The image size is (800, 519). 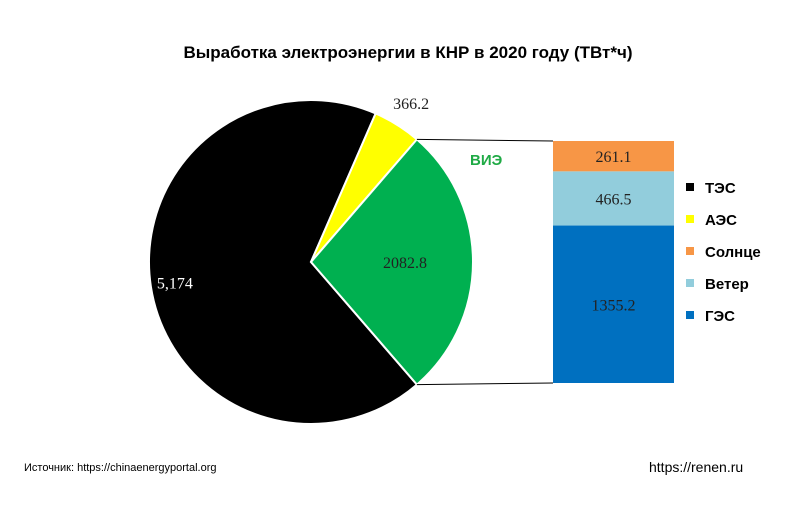 What do you see at coordinates (690, 315) in the screenshot?
I see `legend-swatch-гэс` at bounding box center [690, 315].